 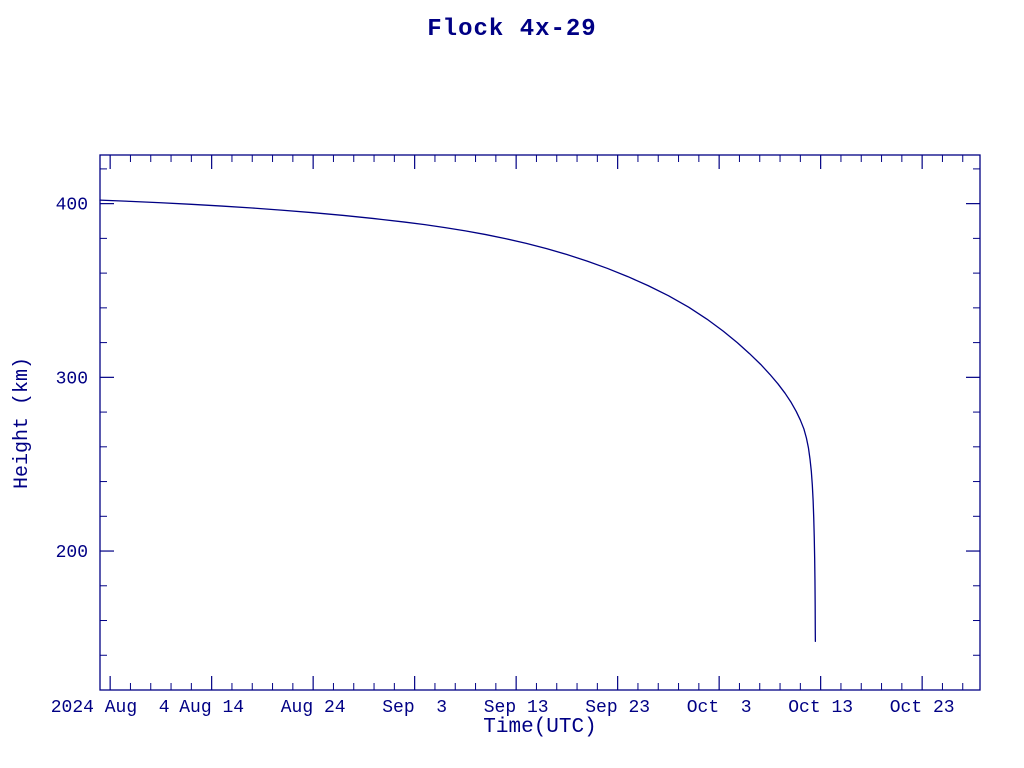 I want to click on x-tick-label: Sep 23, so click(x=617, y=708).